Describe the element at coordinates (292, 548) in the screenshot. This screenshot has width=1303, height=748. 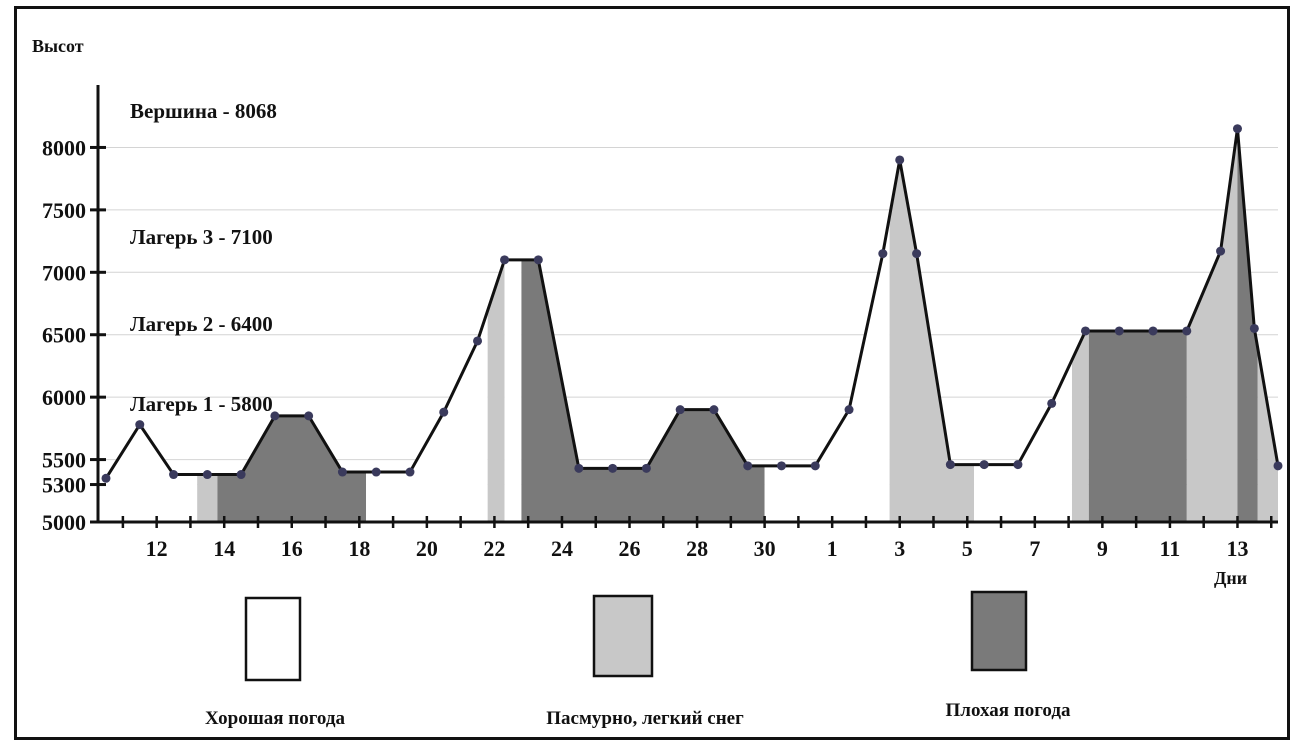
I see `x-tick-label: 16` at that location.